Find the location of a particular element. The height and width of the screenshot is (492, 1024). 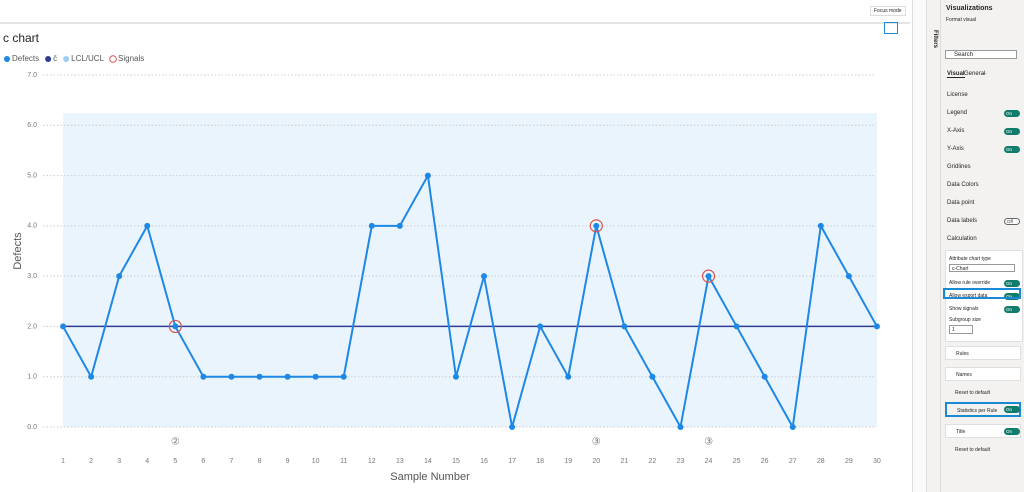

x-tick-label: 18 is located at coordinates (540, 461).